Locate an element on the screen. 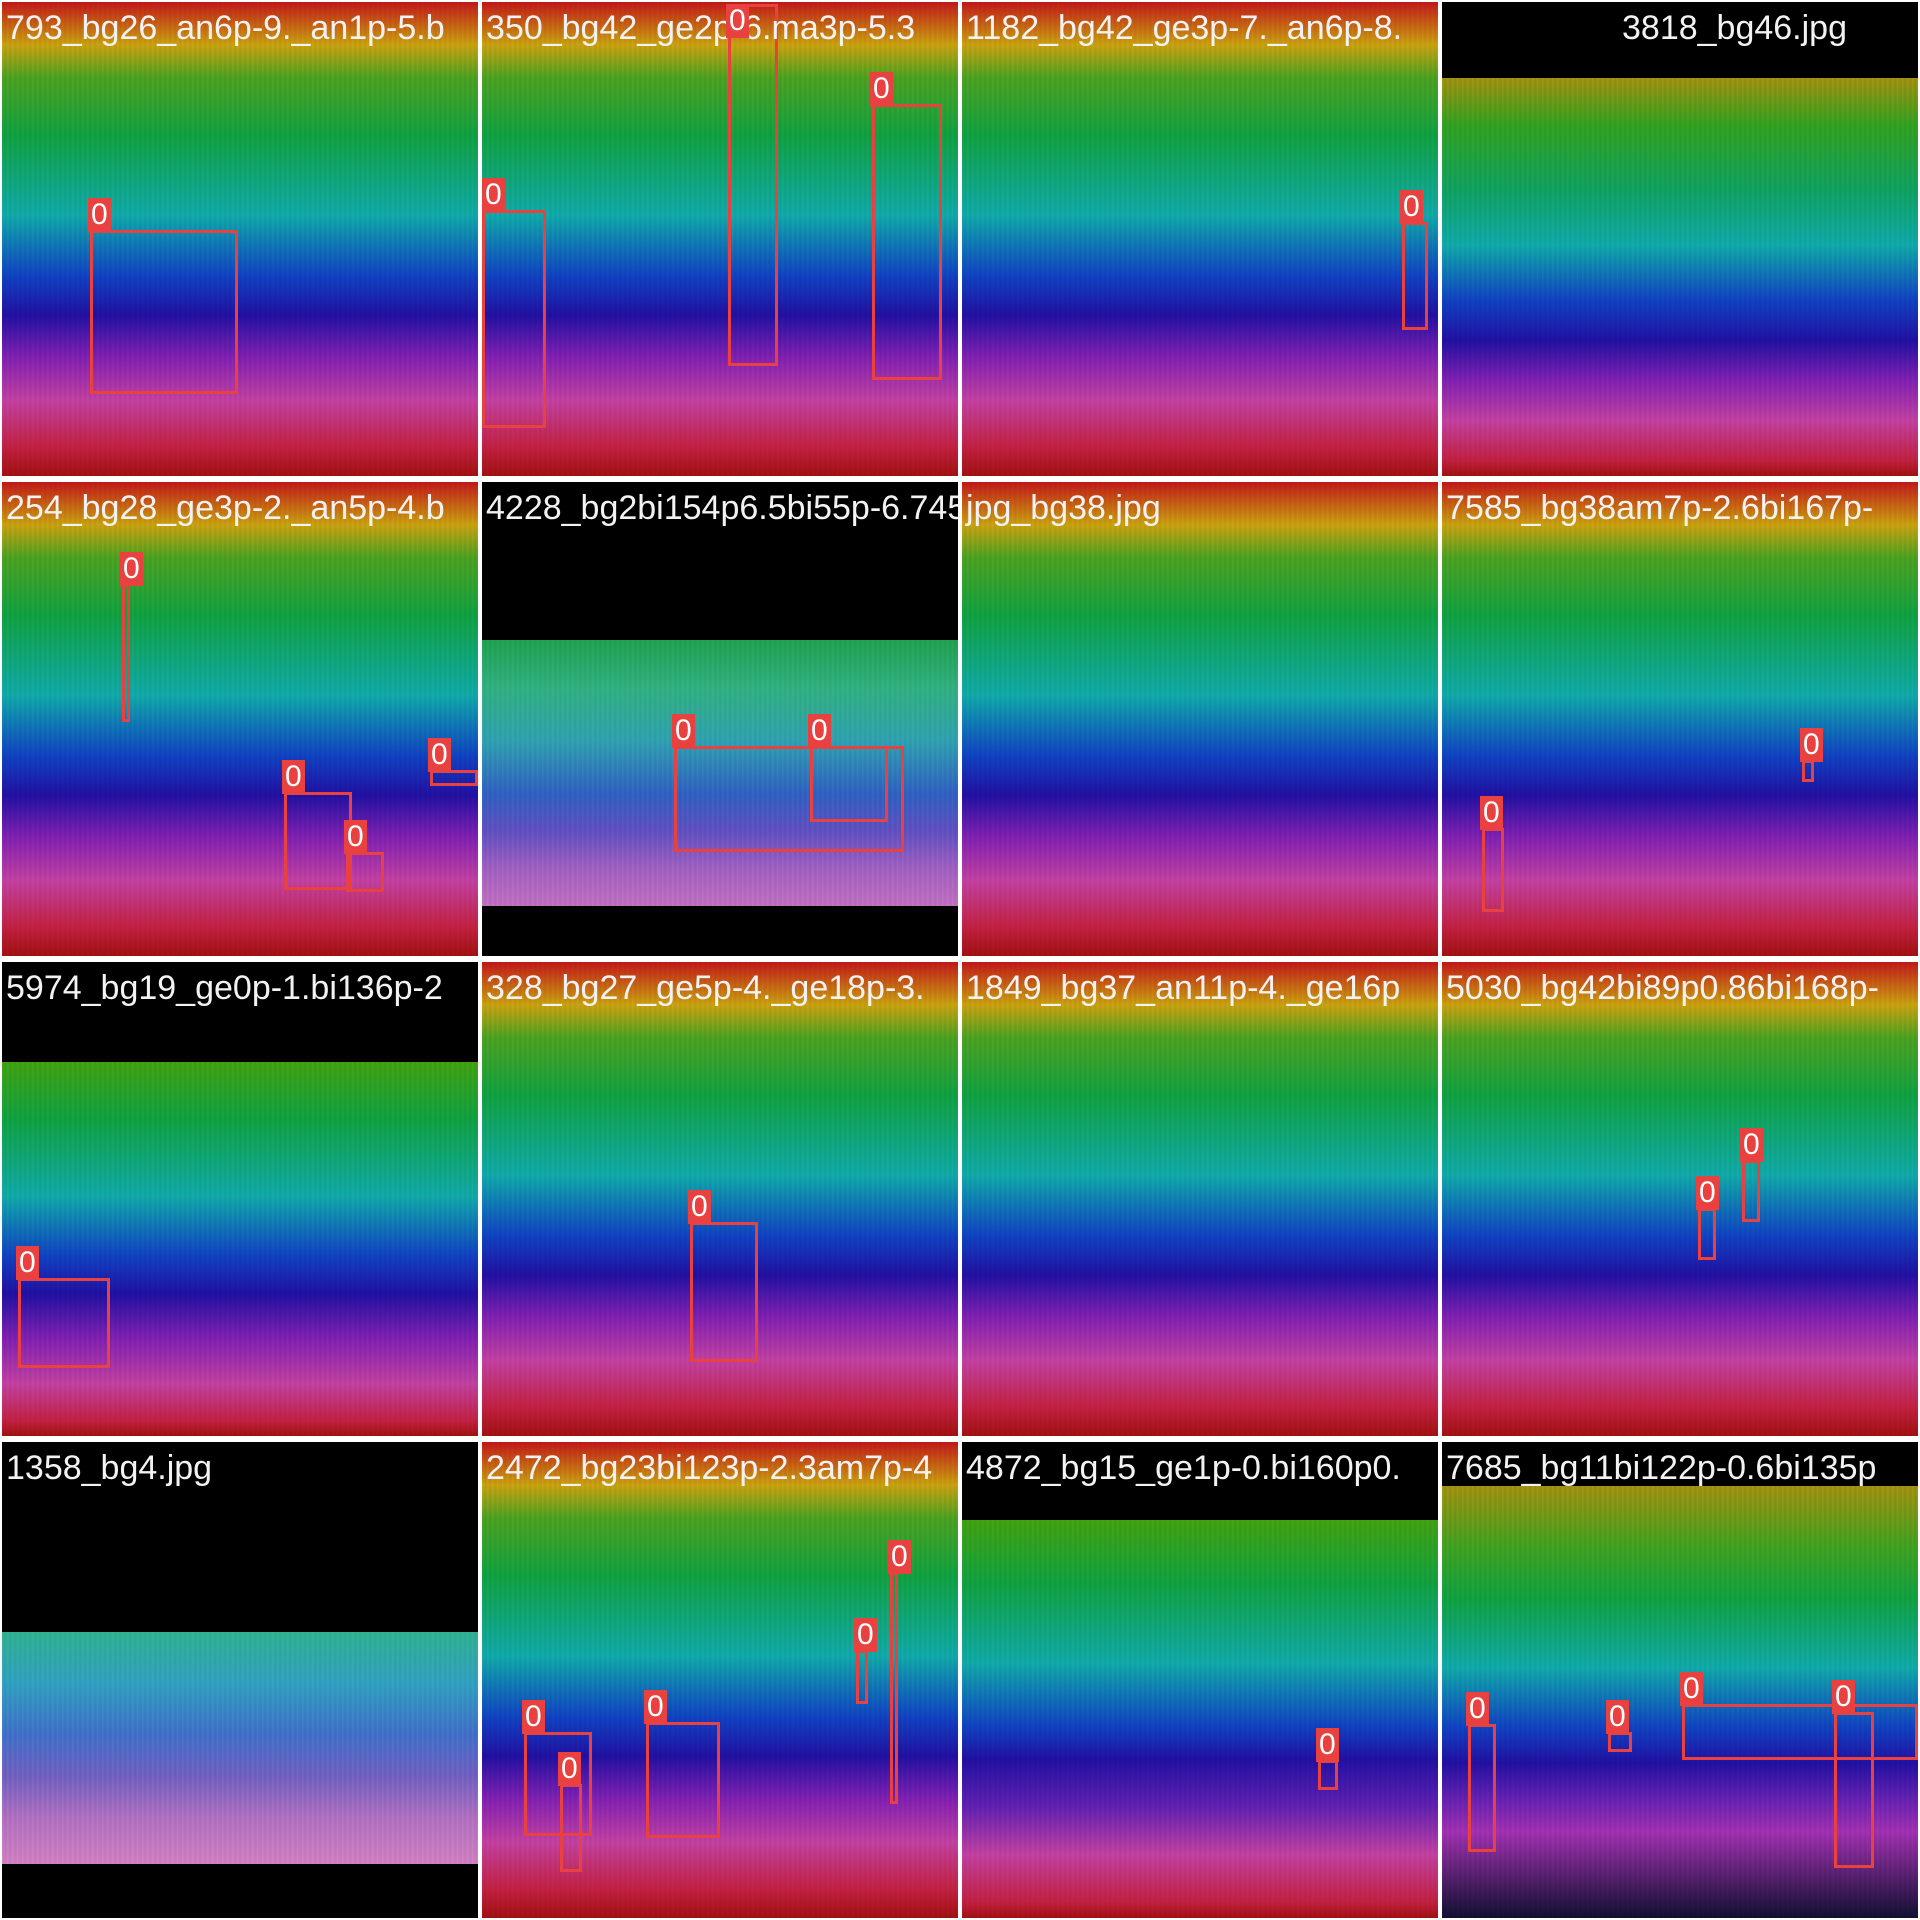 This screenshot has height=1920, width=1920. spectrogram-tile: 328_bg27_ge5p-4._ge18p-3. 0 is located at coordinates (720, 1199).